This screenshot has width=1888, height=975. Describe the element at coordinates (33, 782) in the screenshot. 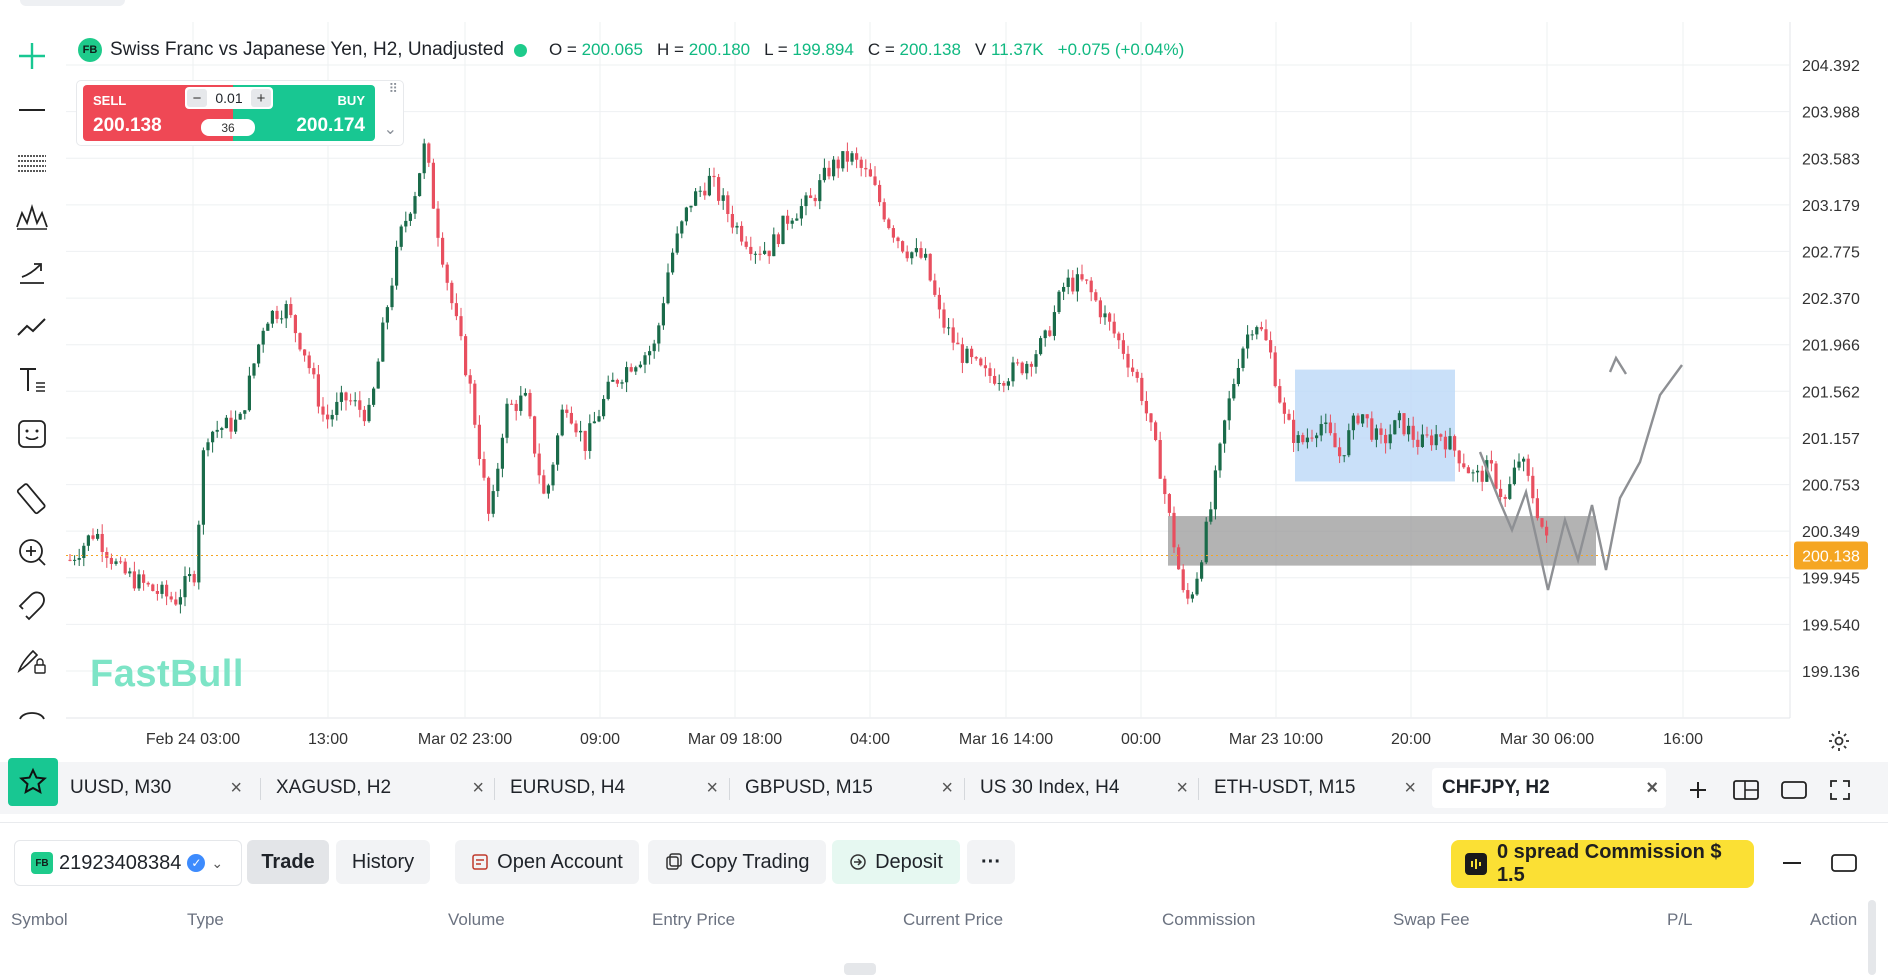

I see `favorites-button` at that location.